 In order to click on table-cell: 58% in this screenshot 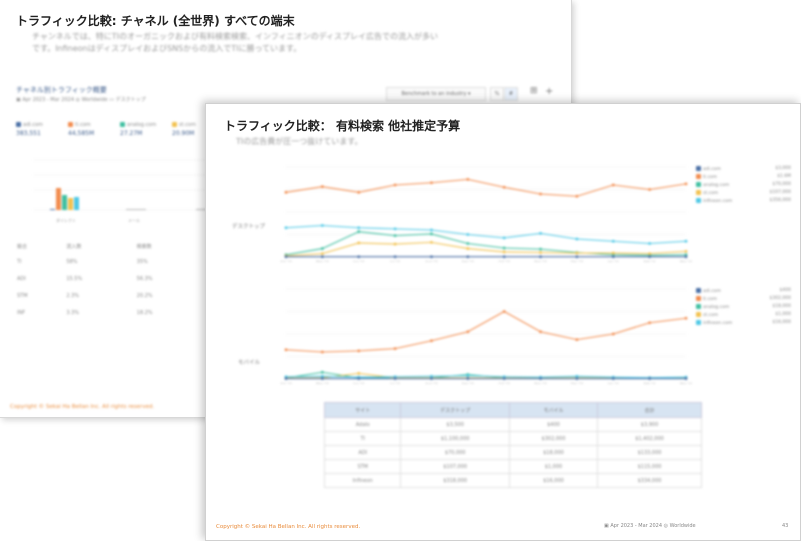, I will do `click(72, 261)`.